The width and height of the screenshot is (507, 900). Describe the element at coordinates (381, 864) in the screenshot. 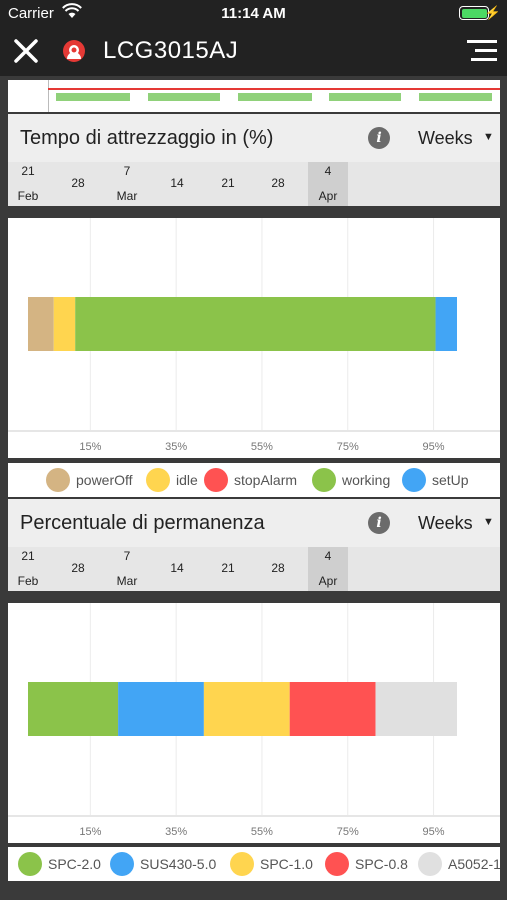

I see `legend-label: SPC-0.8` at that location.